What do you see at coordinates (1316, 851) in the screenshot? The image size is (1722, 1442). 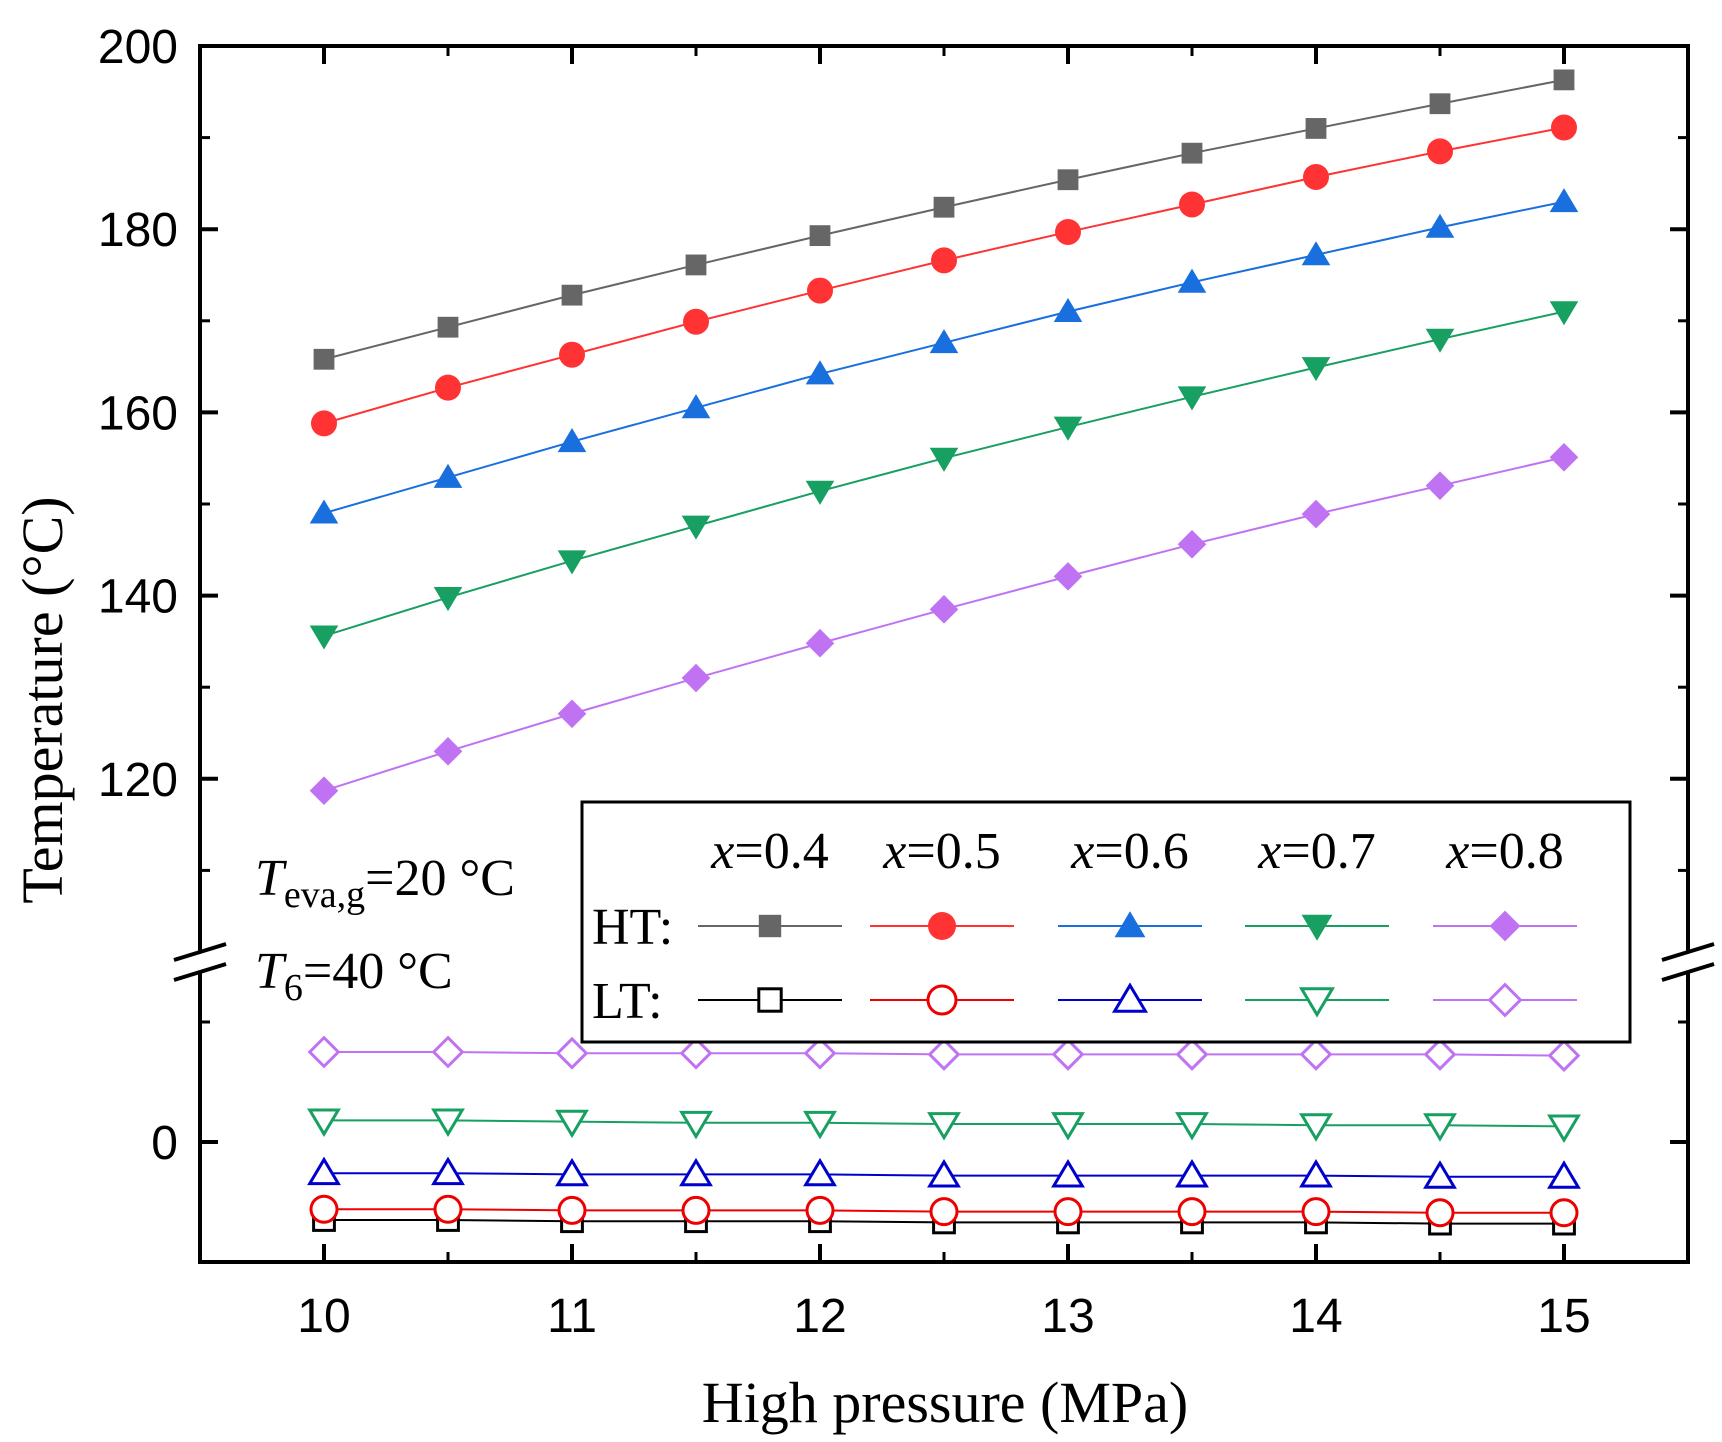 I see `legend-column-header: x=0.7` at bounding box center [1316, 851].